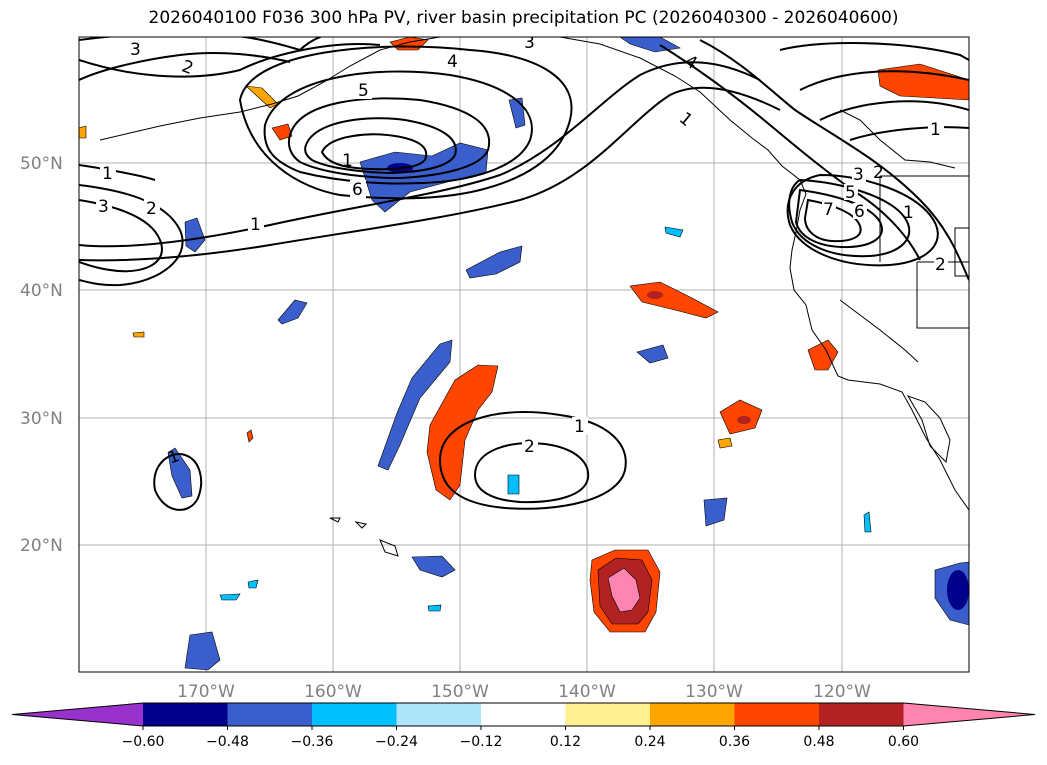 This screenshot has width=1047, height=765. Describe the element at coordinates (143, 742) in the screenshot. I see `colorbar-tick-label: −0.60` at that location.